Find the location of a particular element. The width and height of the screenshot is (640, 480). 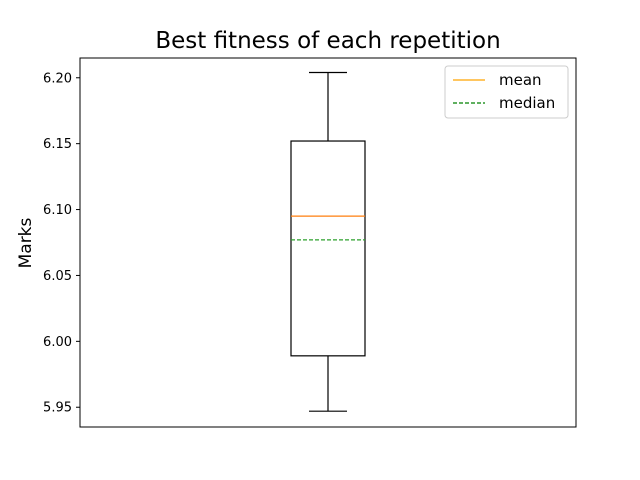

y-tick-label: 6.00 is located at coordinates (57, 342).